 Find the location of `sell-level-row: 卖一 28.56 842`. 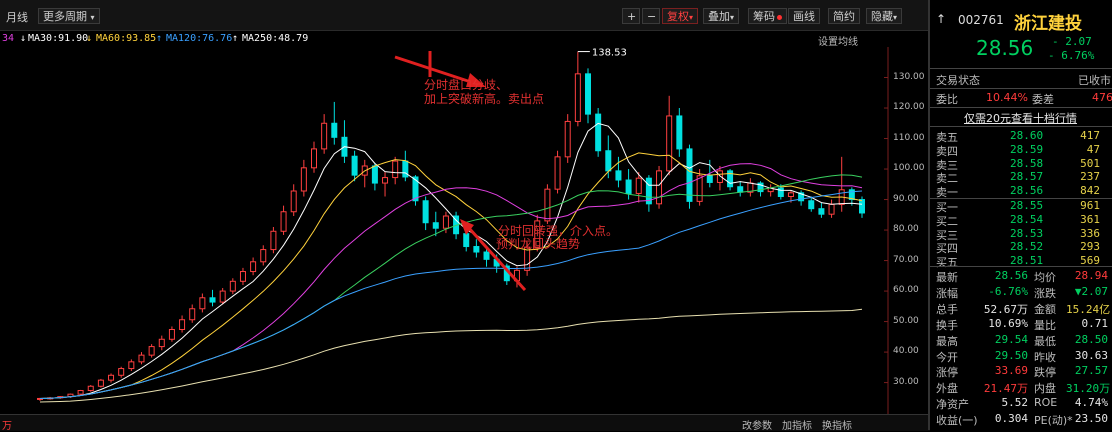

sell-level-row: 卖一 28.56 842 is located at coordinates (1021, 191).